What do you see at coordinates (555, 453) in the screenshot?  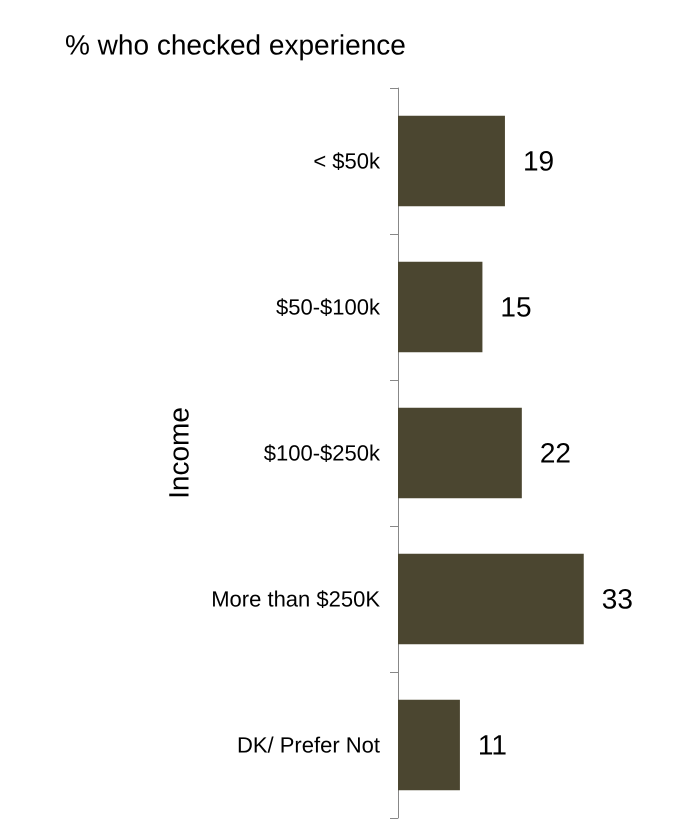 I see `data-label: 22` at bounding box center [555, 453].